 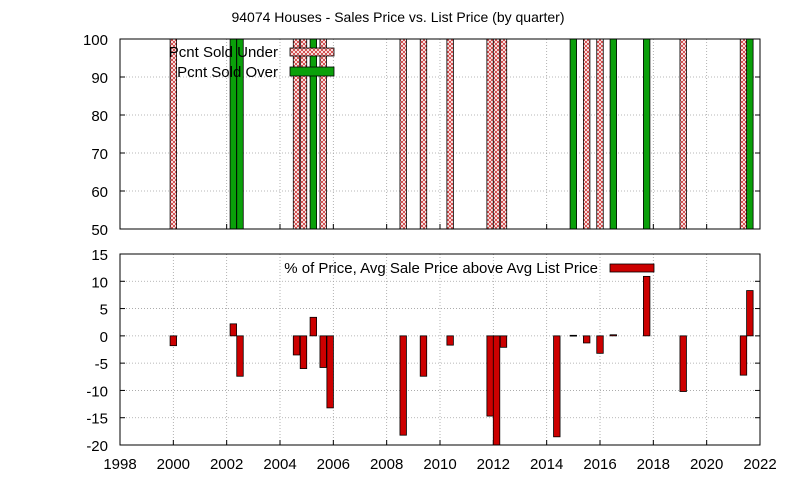 What do you see at coordinates (632, 268) in the screenshot?
I see `legend-swatch-pct` at bounding box center [632, 268].